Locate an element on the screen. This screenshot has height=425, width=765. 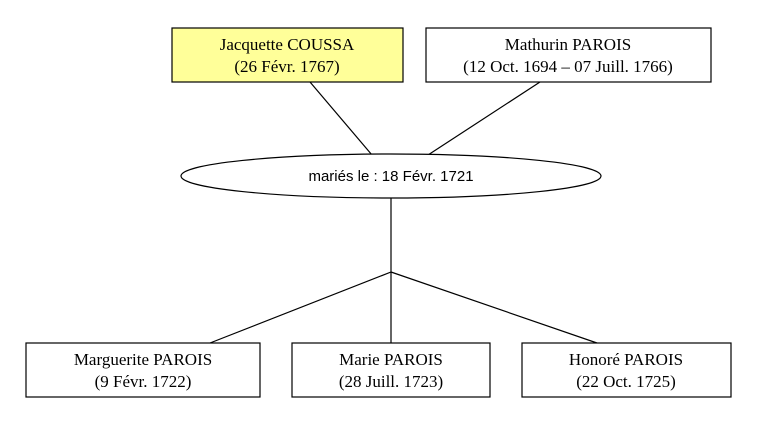
child-node: Marie PAROIS (28 Juill. 1723) is located at coordinates (391, 370).